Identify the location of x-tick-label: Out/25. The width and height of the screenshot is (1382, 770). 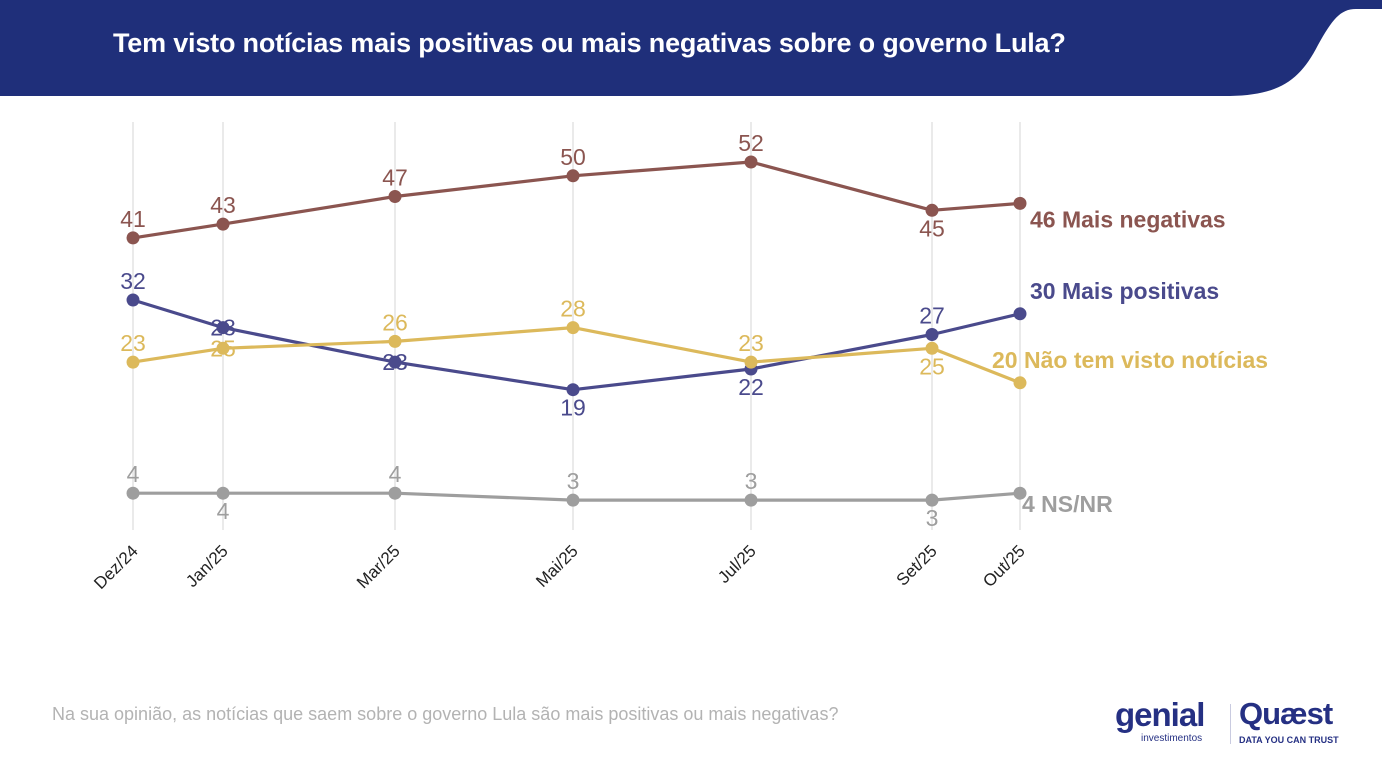
(1004, 566).